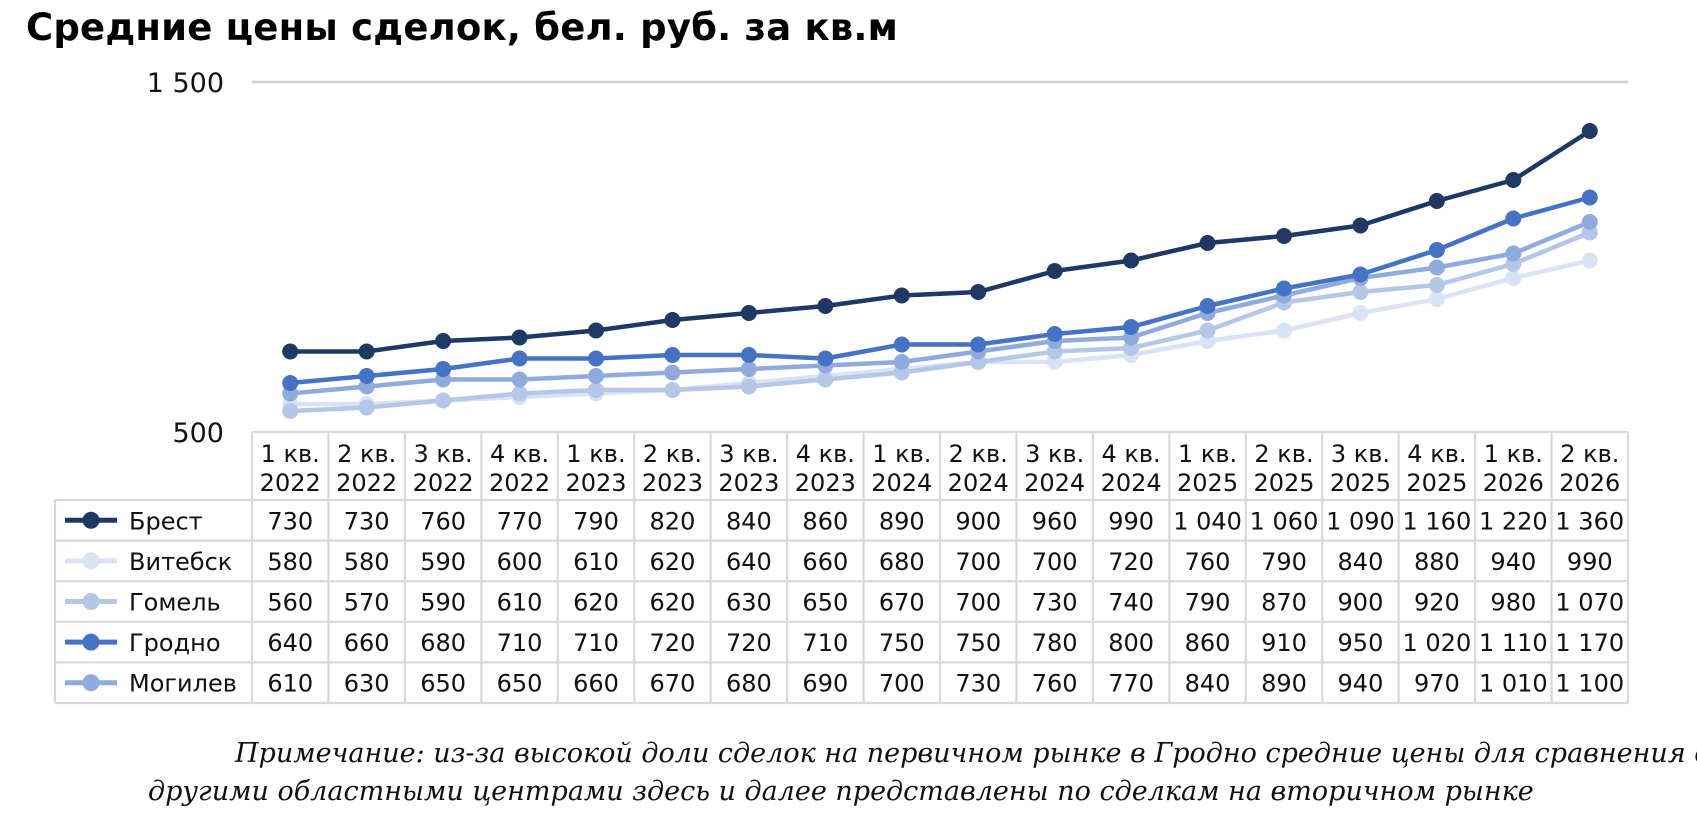  Describe the element at coordinates (1131, 643) in the screenshot. I see `data-label: 800` at that location.